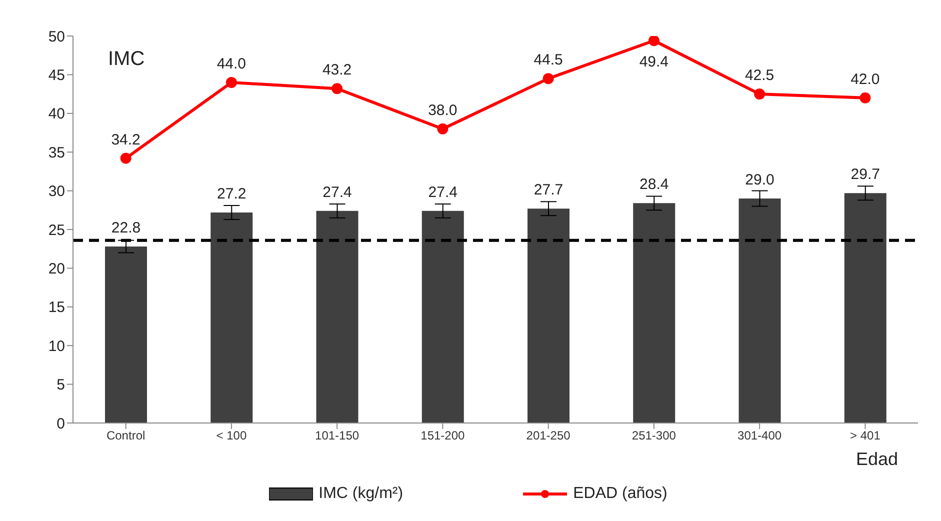 The width and height of the screenshot is (941, 521). What do you see at coordinates (56, 37) in the screenshot?
I see `y-tick-label: 50` at bounding box center [56, 37].